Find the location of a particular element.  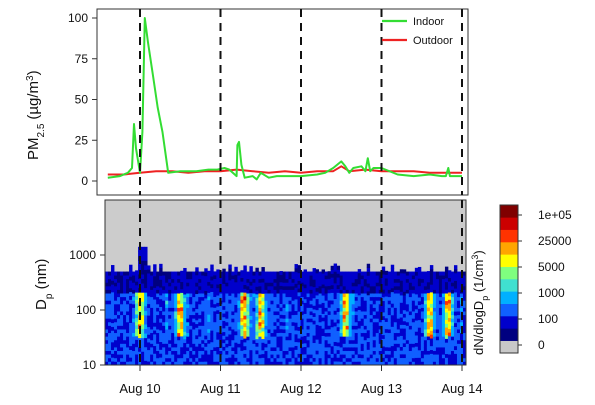

pm25-y-tick-label: 25 is located at coordinates (82, 140).